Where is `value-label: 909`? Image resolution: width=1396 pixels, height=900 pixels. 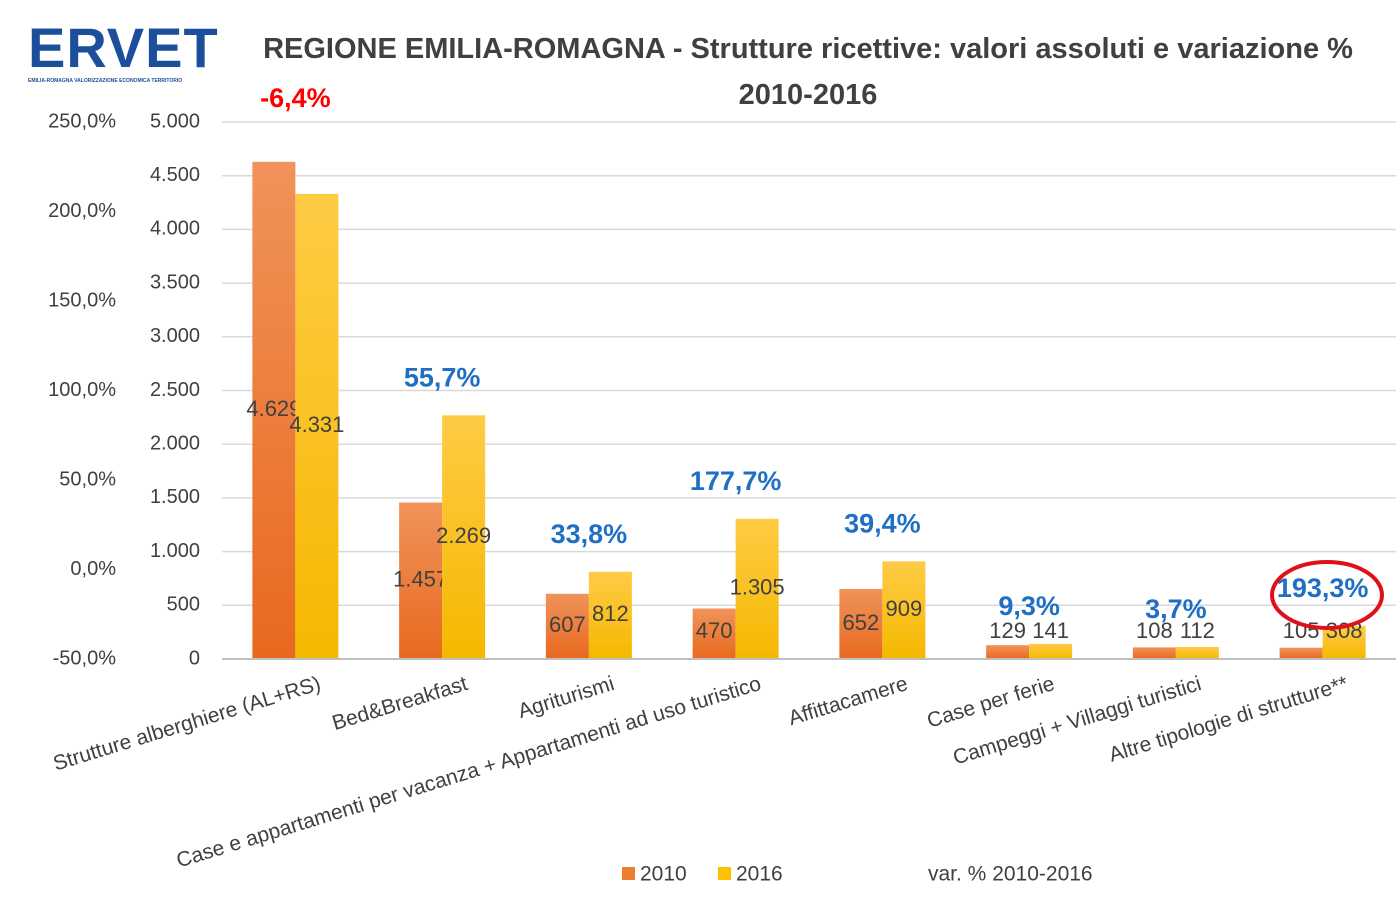 value-label: 909 is located at coordinates (904, 608).